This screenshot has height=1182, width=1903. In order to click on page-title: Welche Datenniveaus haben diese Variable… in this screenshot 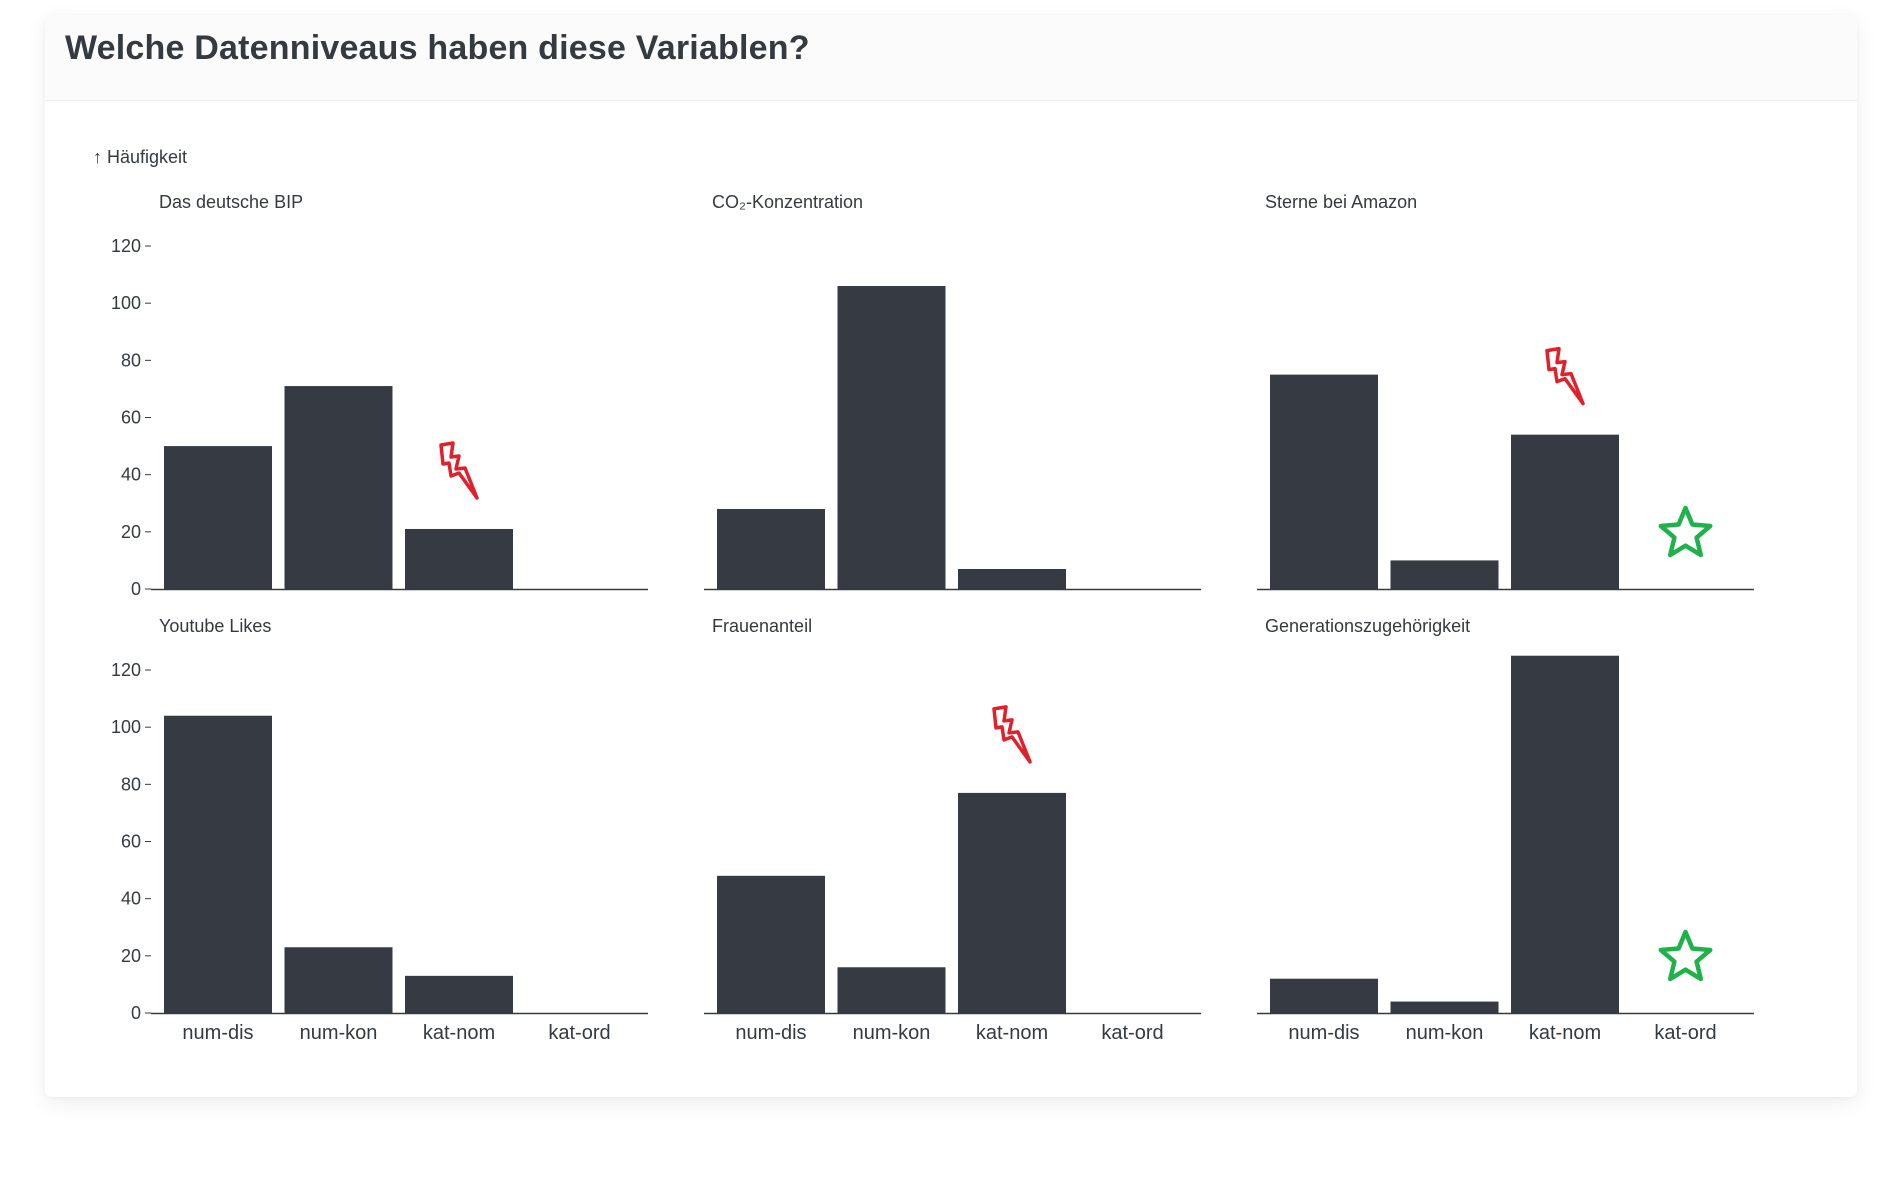, I will do `click(437, 48)`.